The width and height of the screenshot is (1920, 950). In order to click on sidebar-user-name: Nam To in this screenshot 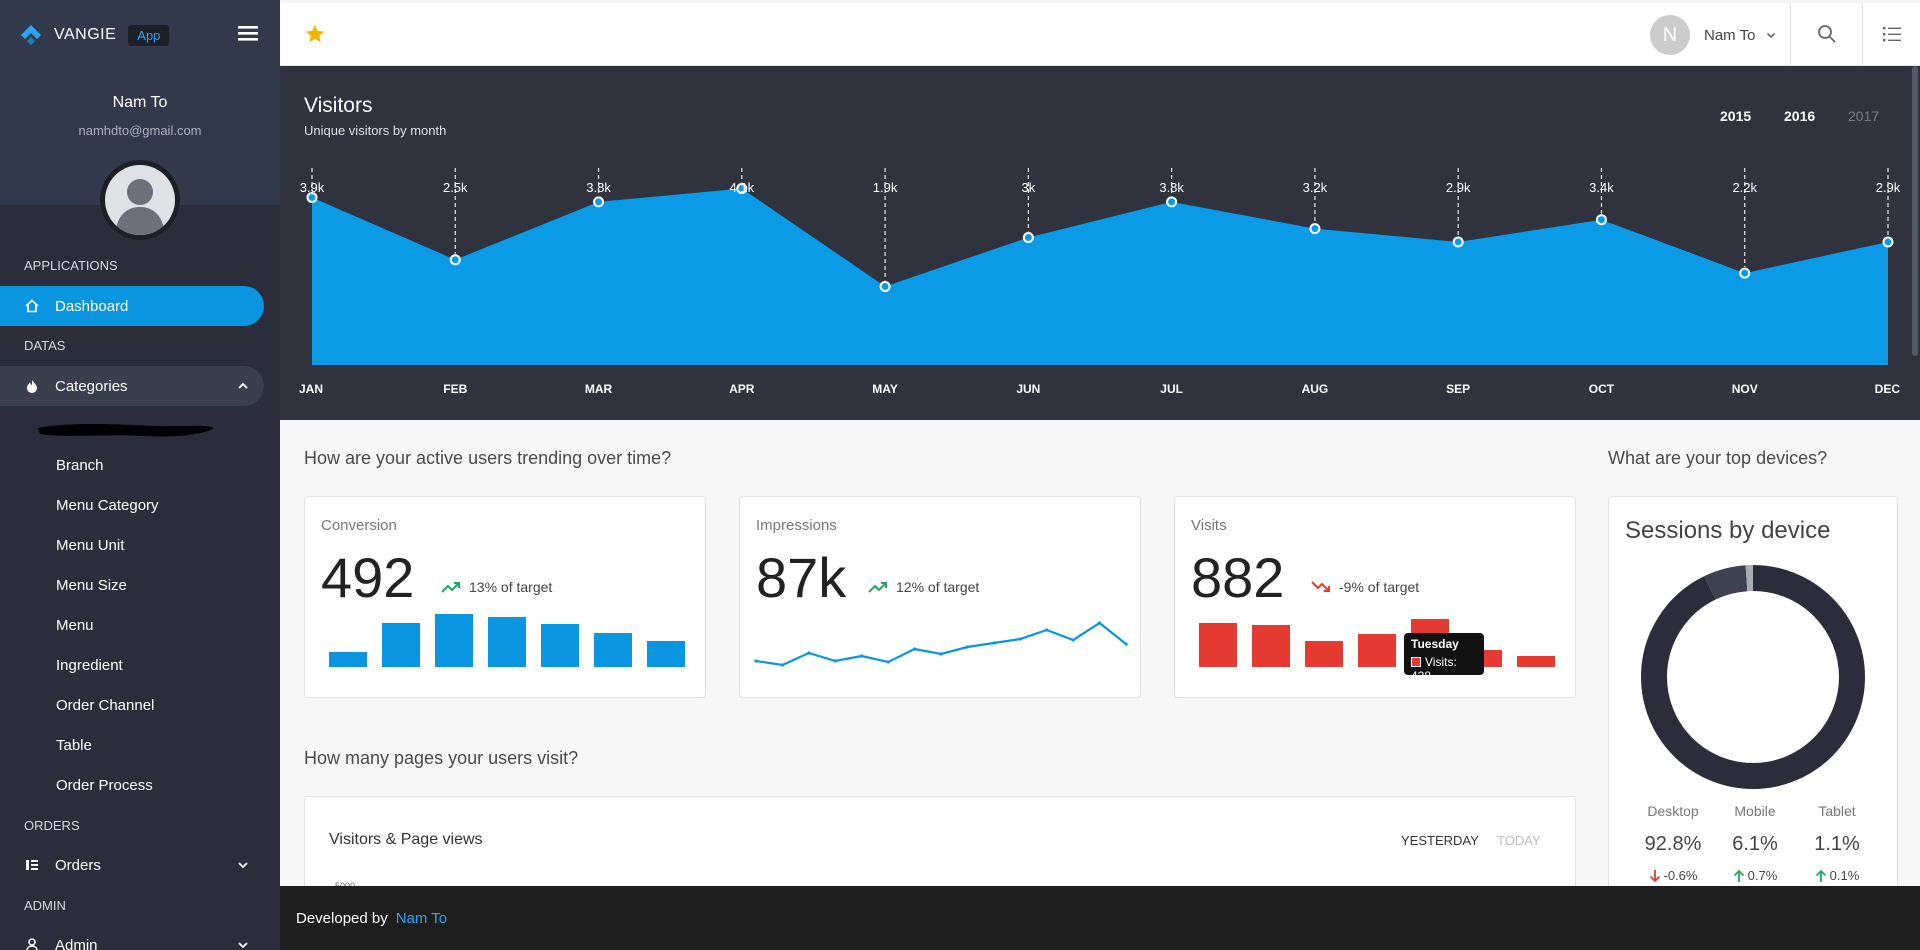, I will do `click(140, 103)`.